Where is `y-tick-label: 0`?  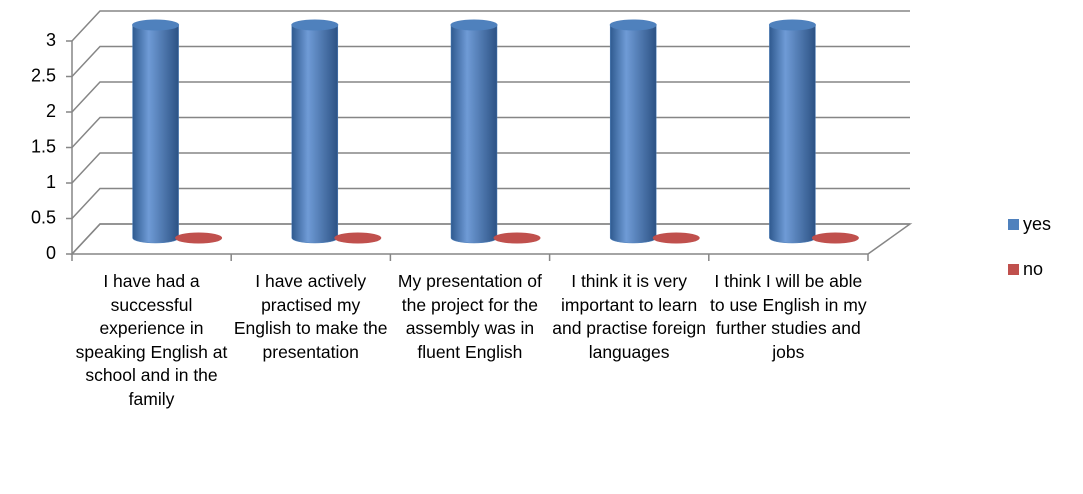 y-tick-label: 0 is located at coordinates (51, 253).